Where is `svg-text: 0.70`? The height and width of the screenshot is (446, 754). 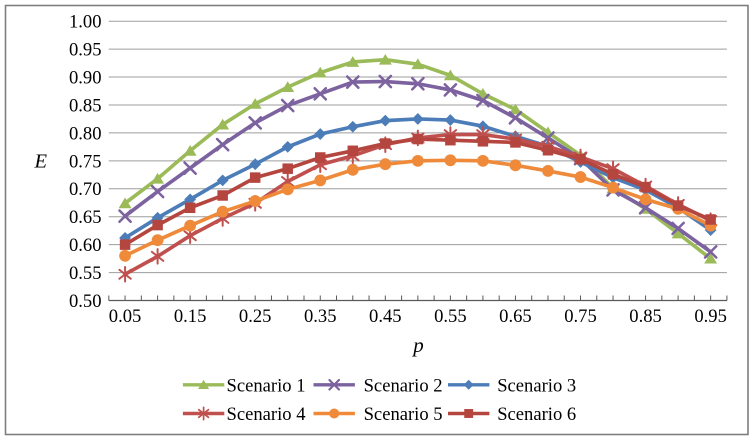 svg-text: 0.70 is located at coordinates (85, 189).